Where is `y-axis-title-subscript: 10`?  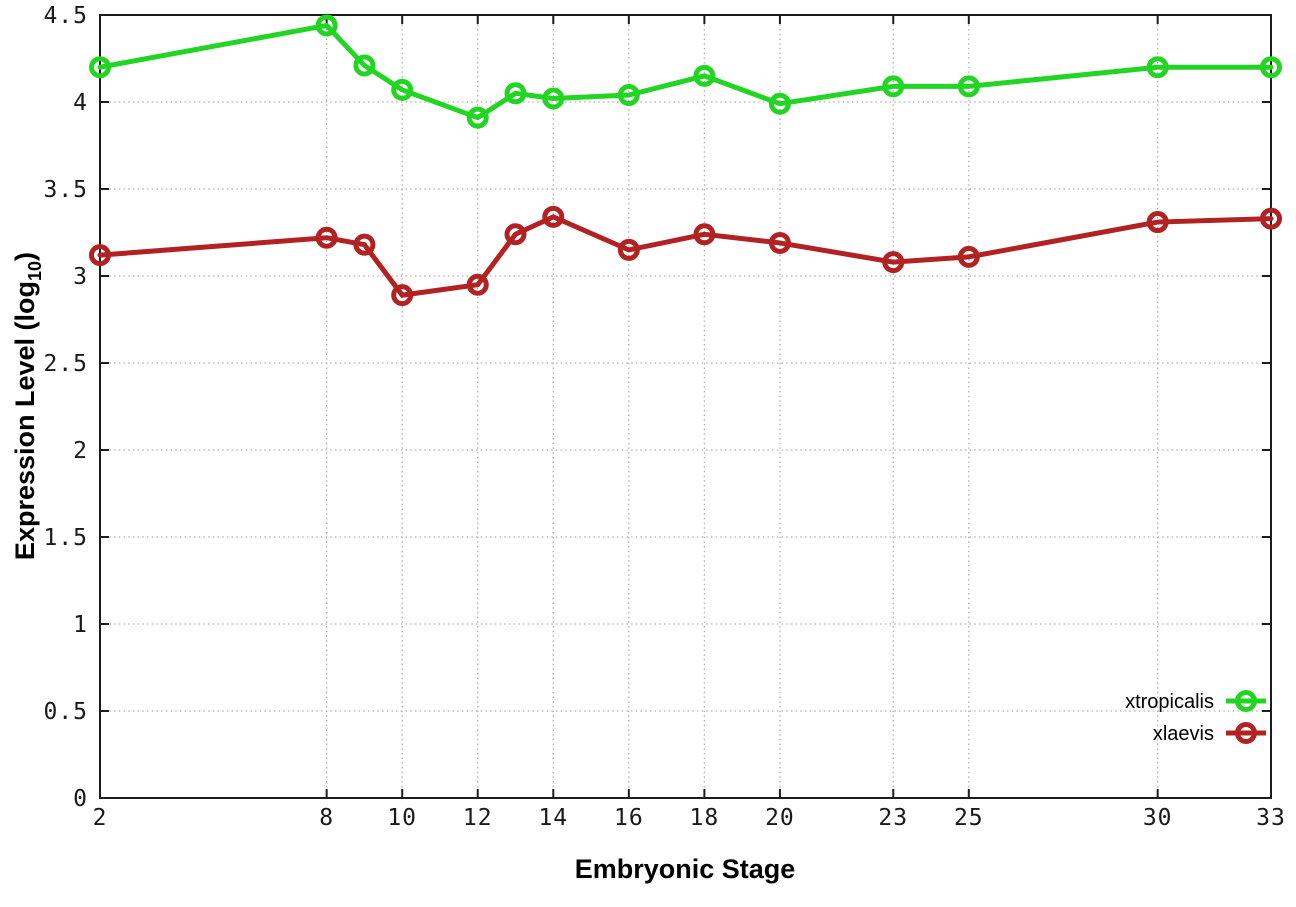 y-axis-title-subscript: 10 is located at coordinates (35, 271).